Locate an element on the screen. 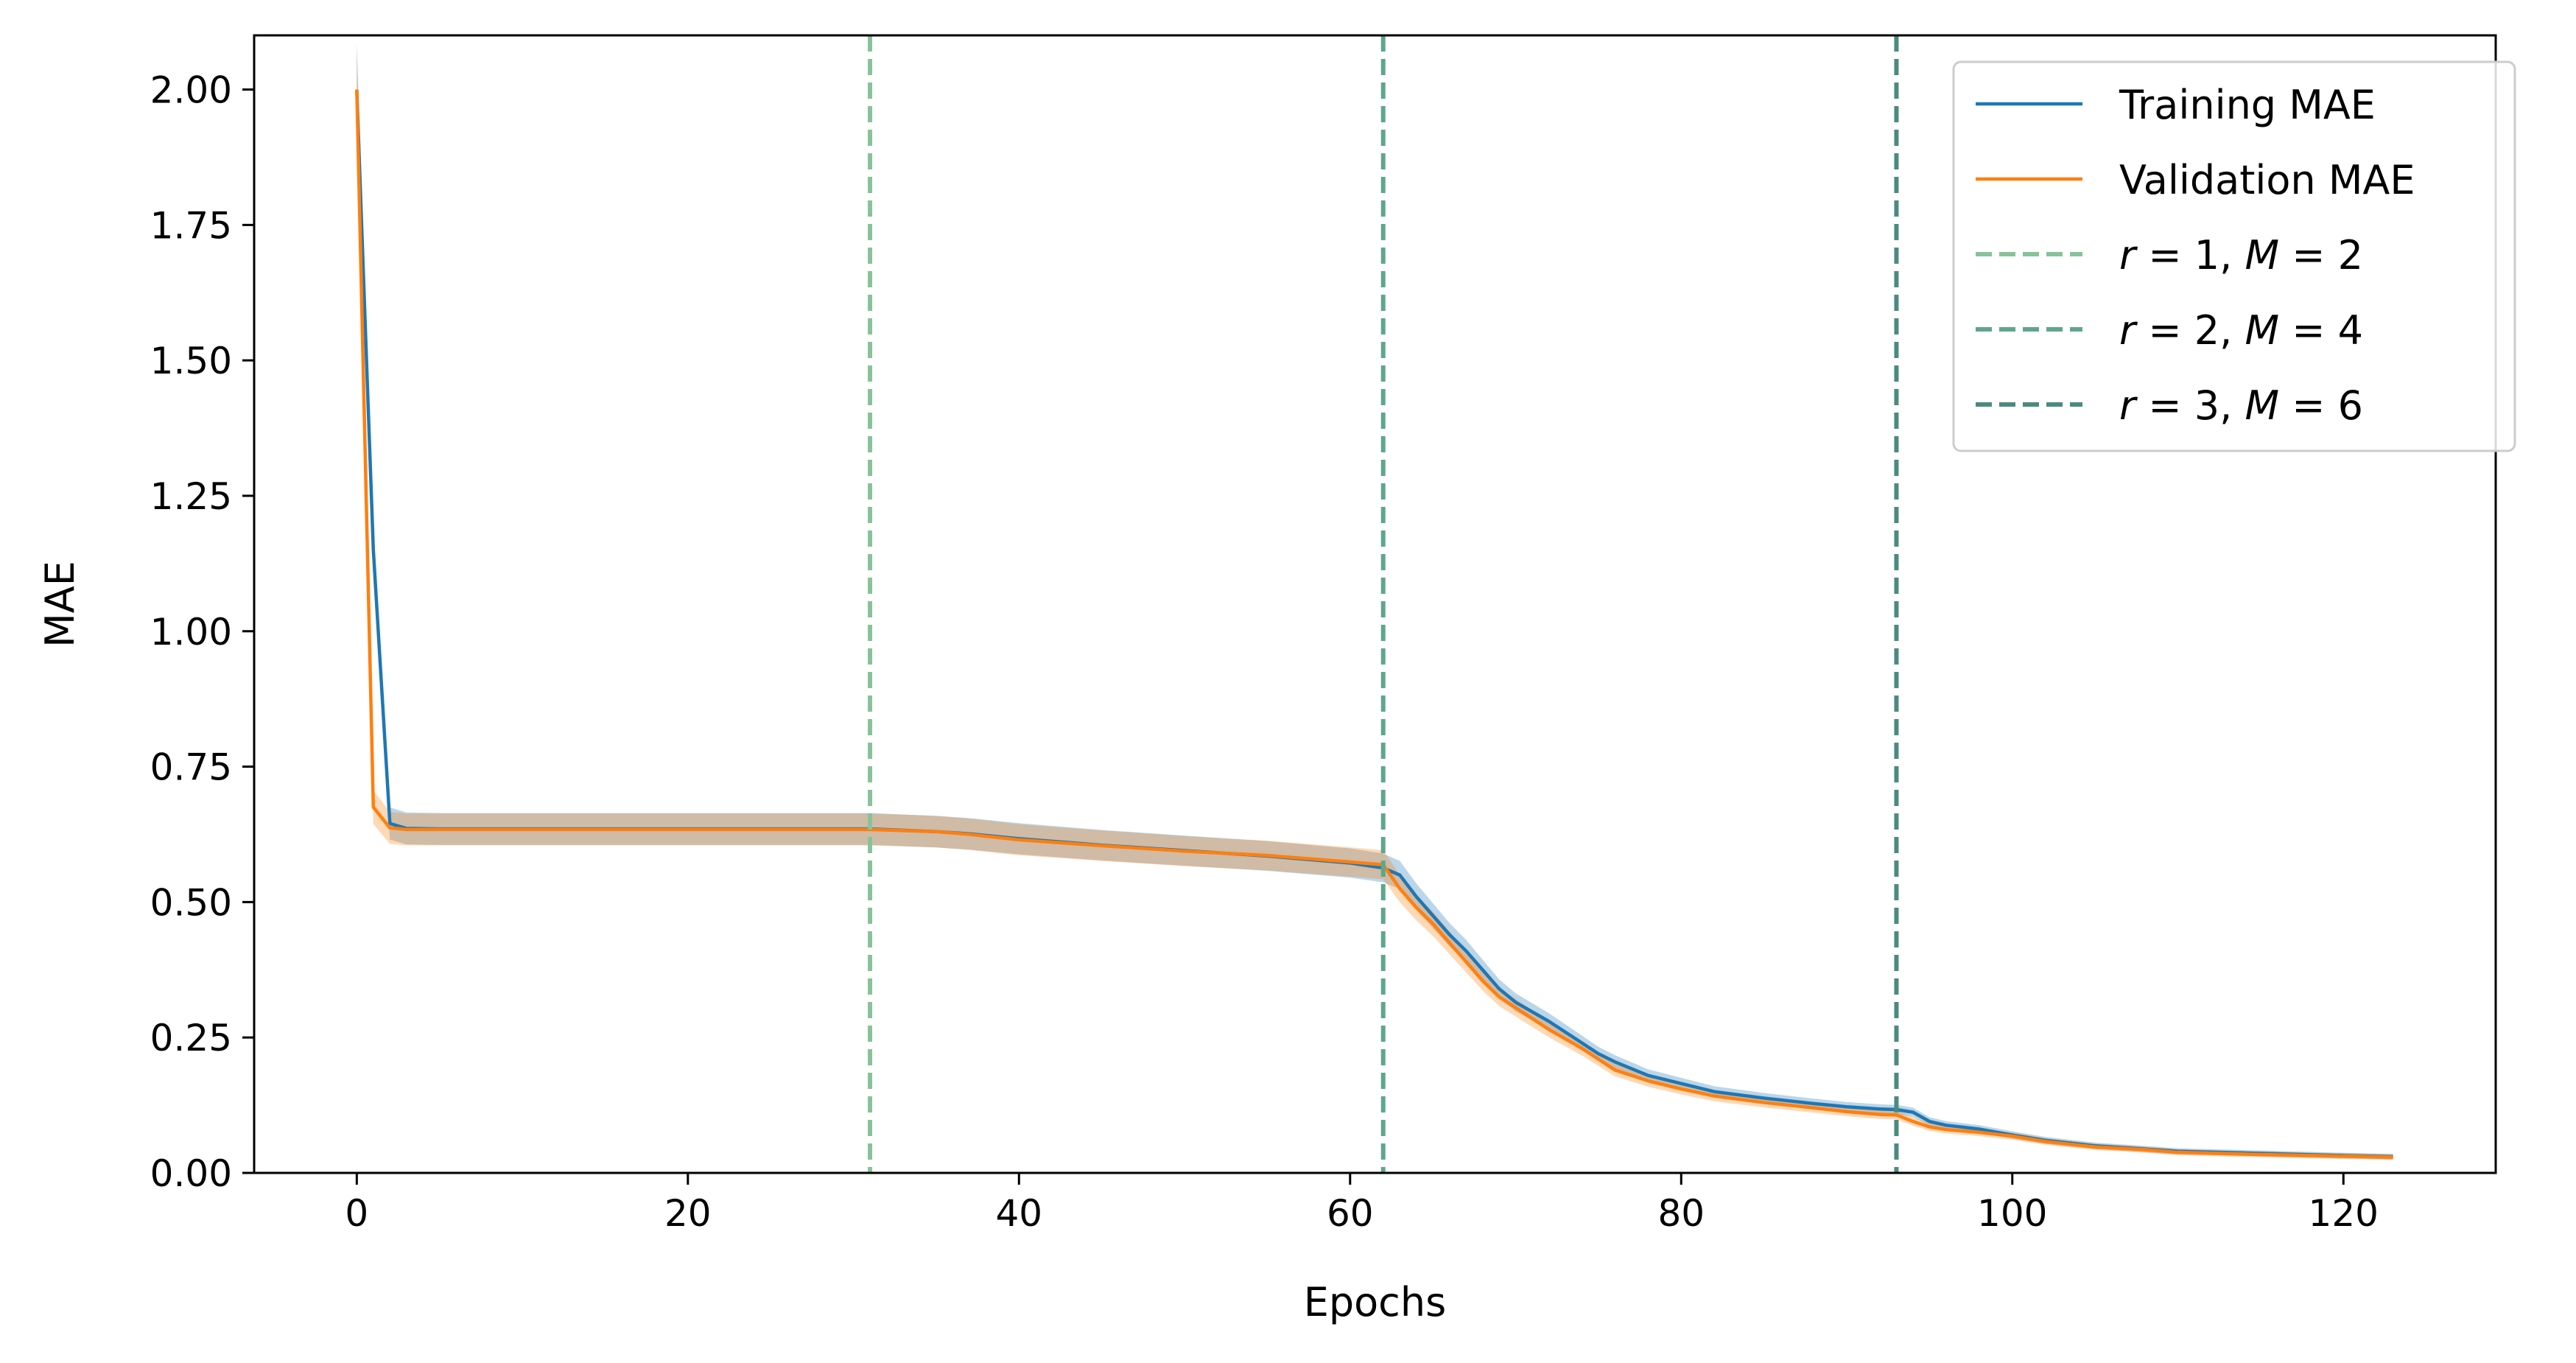 Image resolution: width=2576 pixels, height=1363 pixels. legend-label-vline-3: r = 3, M = 6 is located at coordinates (2241, 405).